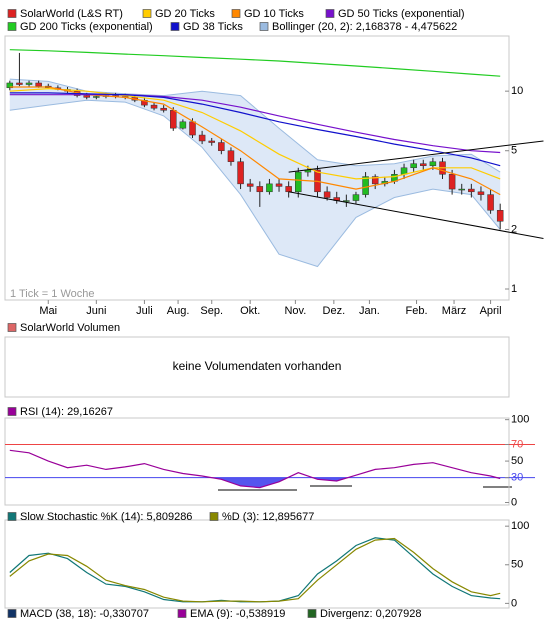  I want to click on legend-label: GD 50 Ticks (exponential), so click(401, 14).